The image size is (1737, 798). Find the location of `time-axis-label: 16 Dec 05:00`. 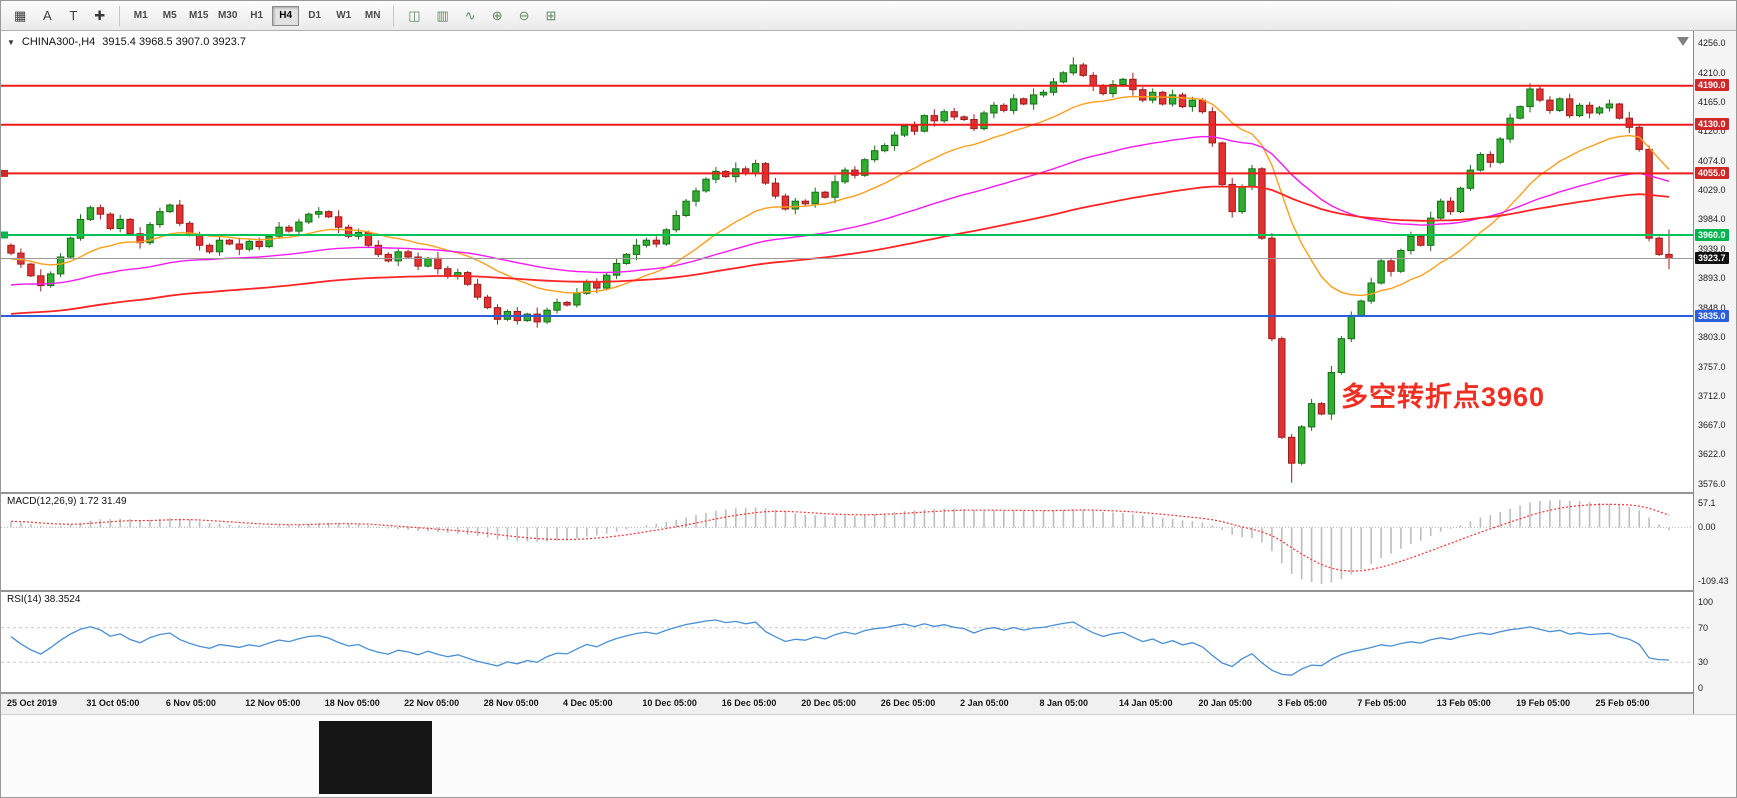

time-axis-label: 16 Dec 05:00 is located at coordinates (749, 703).